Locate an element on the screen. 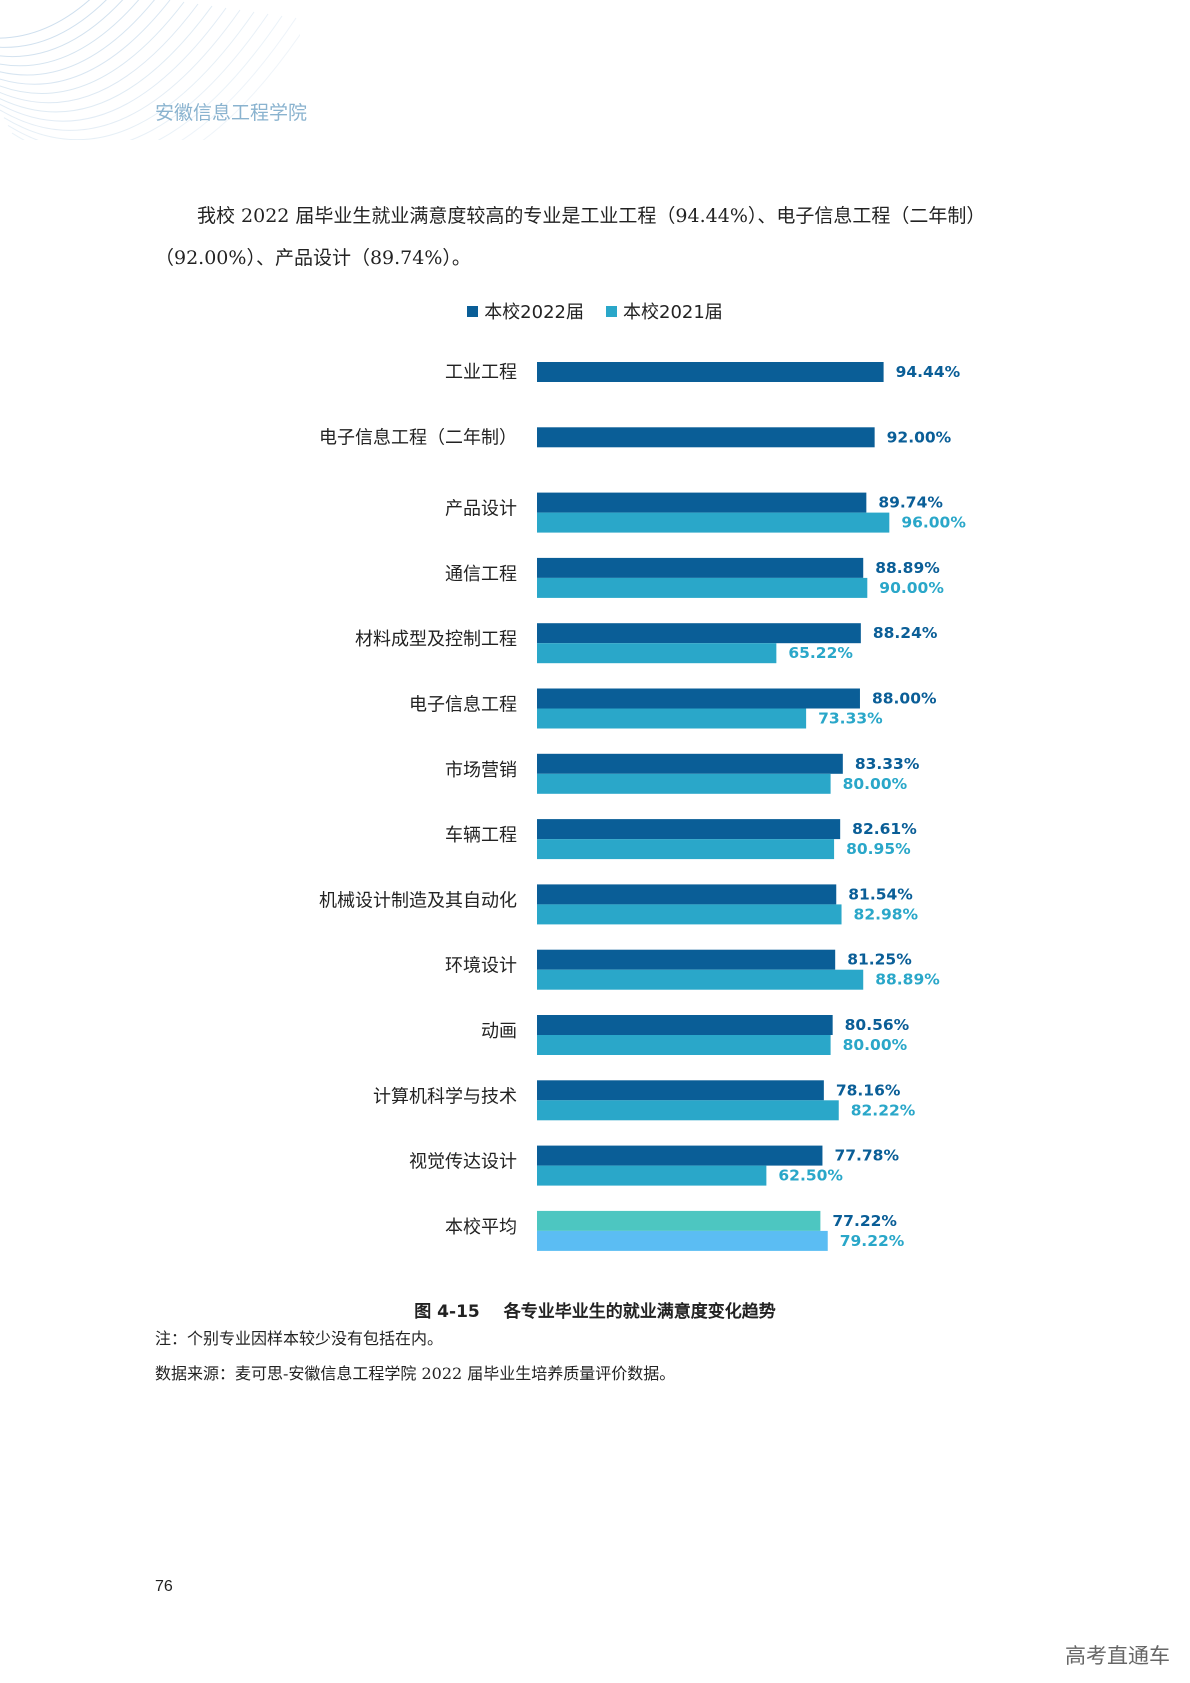 Image resolution: width=1190 pixels, height=1683 pixels. legend-label-2022: 本校2022届 is located at coordinates (534, 312).